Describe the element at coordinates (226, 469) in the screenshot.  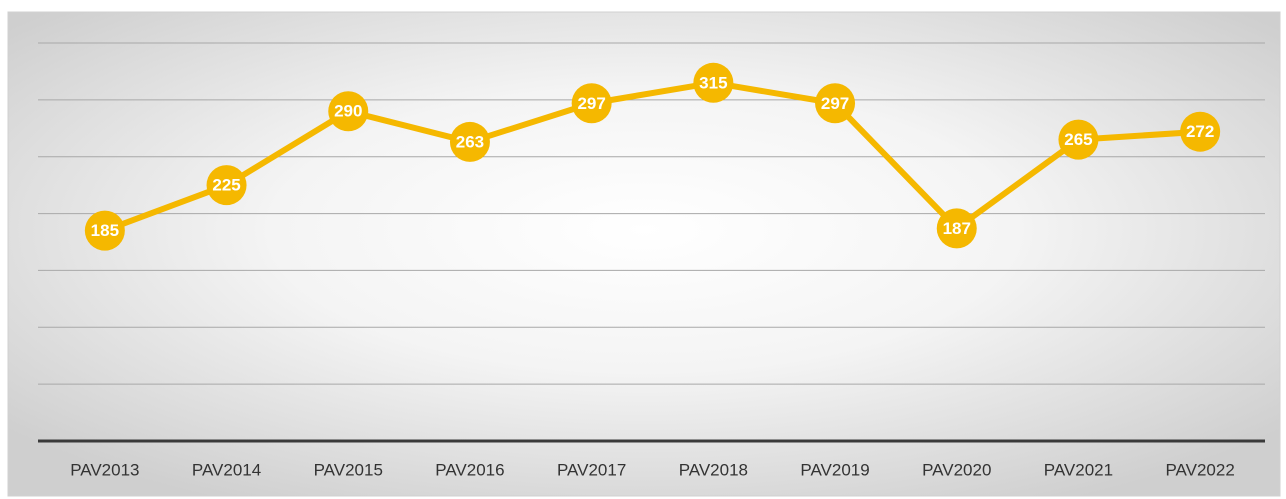
I see `x-tick-label: PAV2014` at that location.